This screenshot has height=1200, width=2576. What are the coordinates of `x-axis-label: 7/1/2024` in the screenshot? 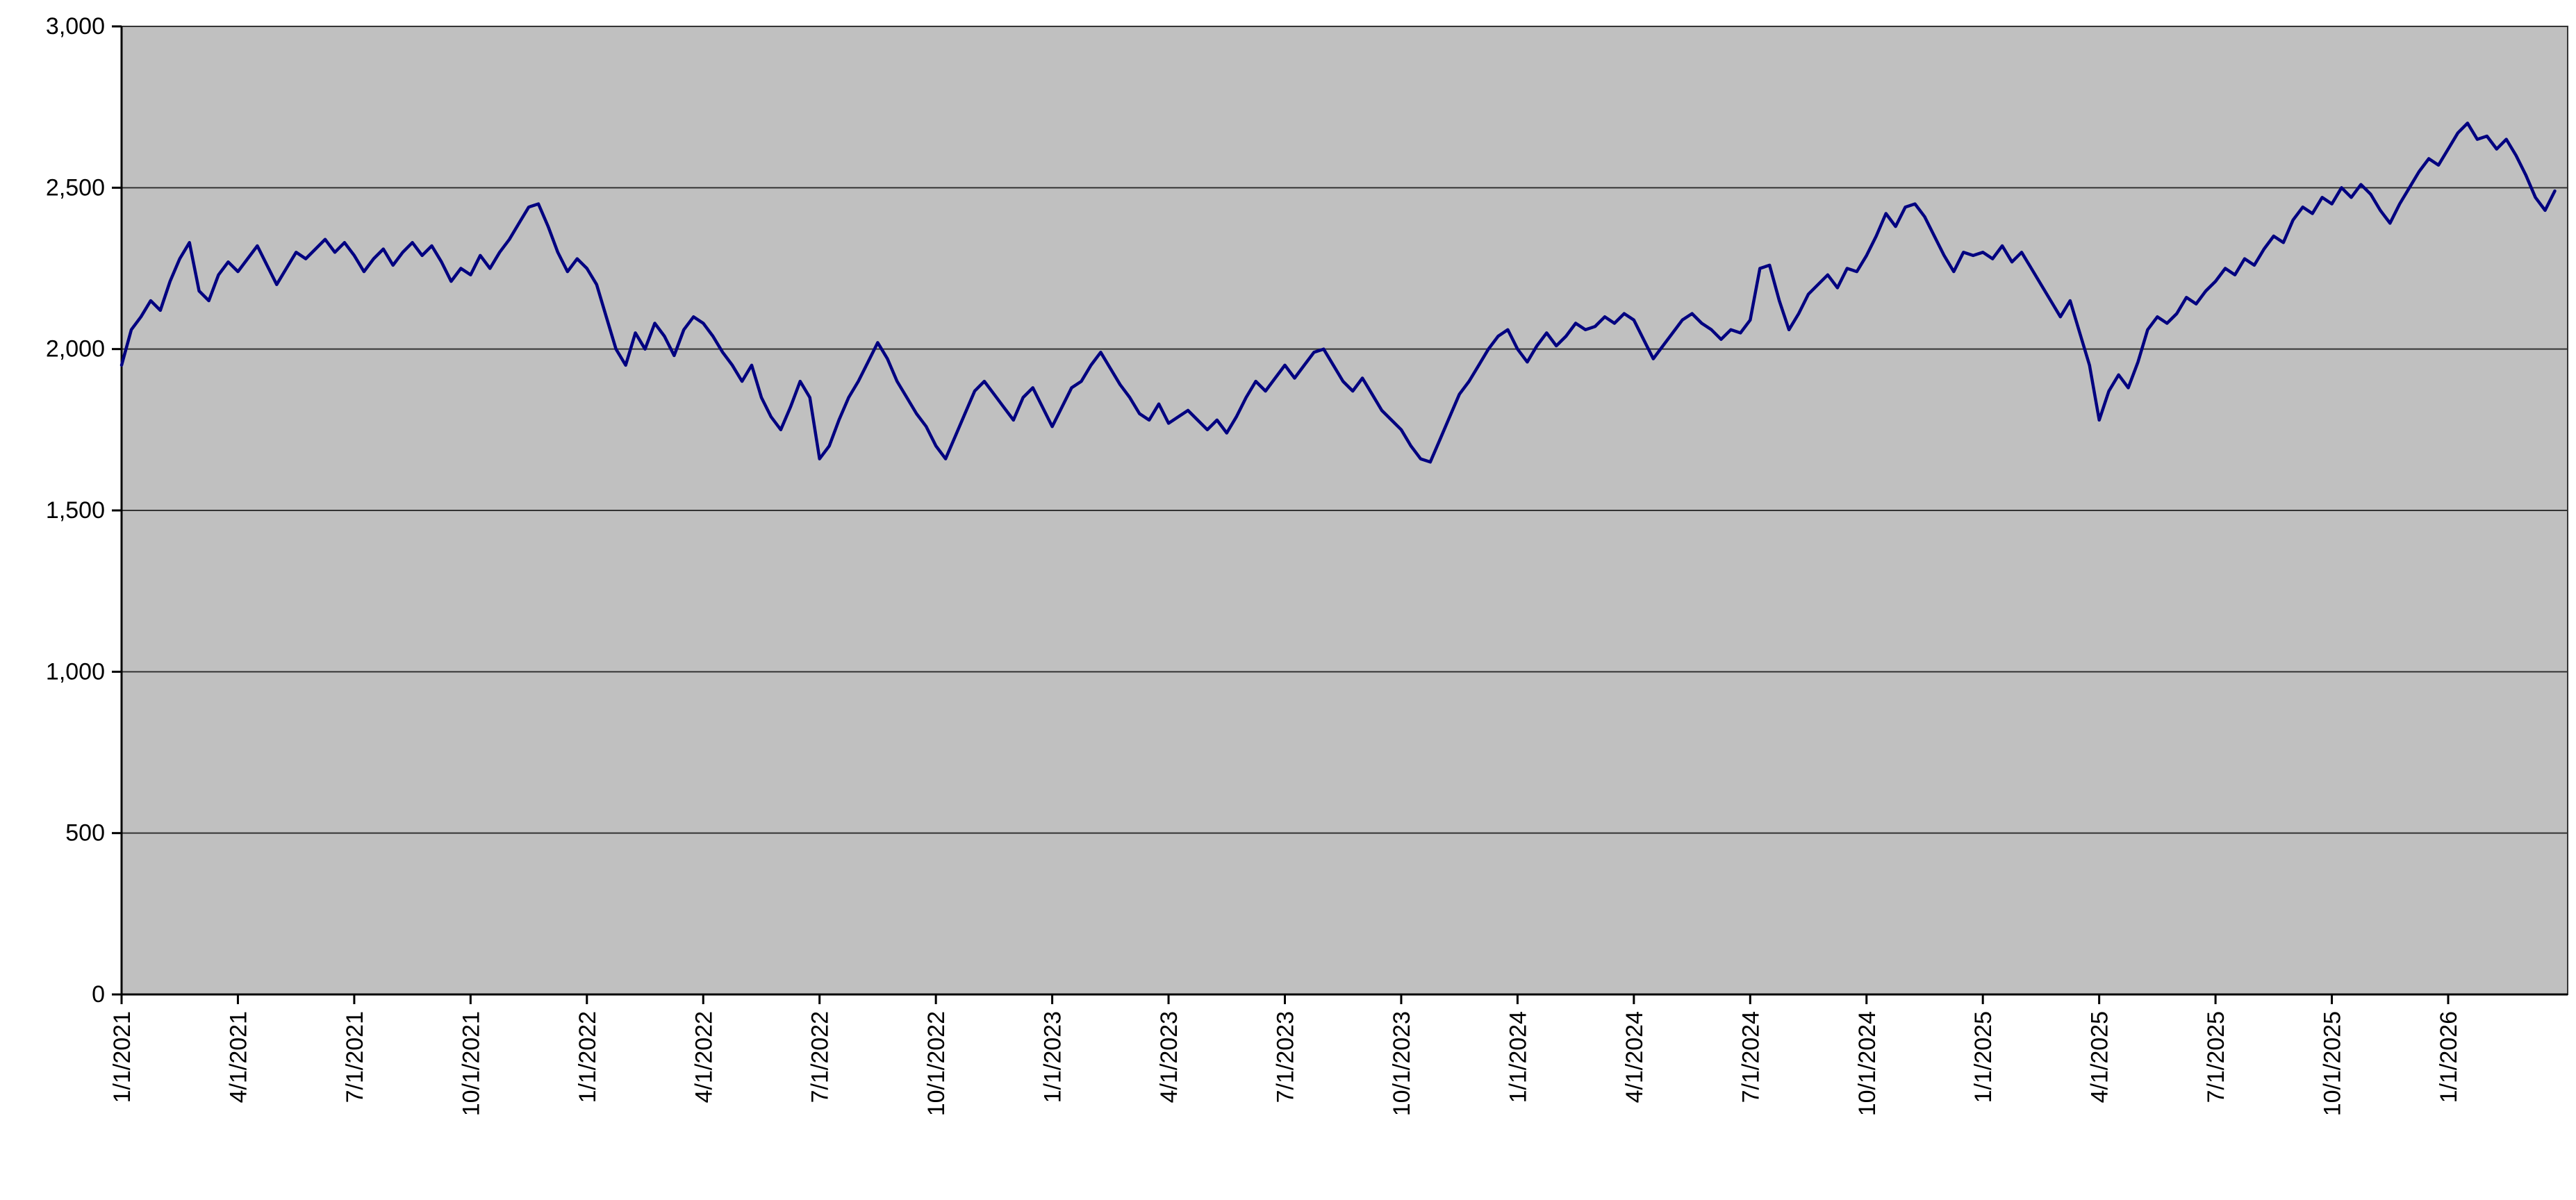 It's located at (1751, 1057).